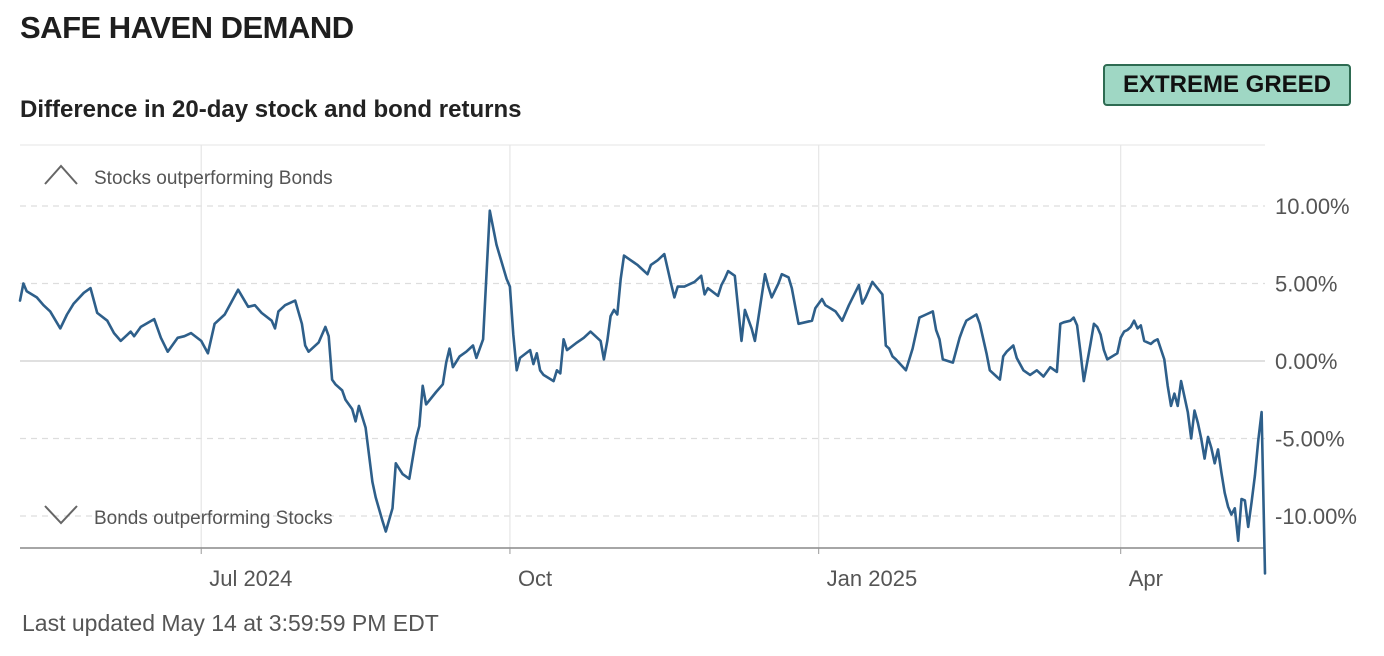  I want to click on x-axis-ticks: Jul 2024 Oct Jan 2025 Apr, so click(681, 569).